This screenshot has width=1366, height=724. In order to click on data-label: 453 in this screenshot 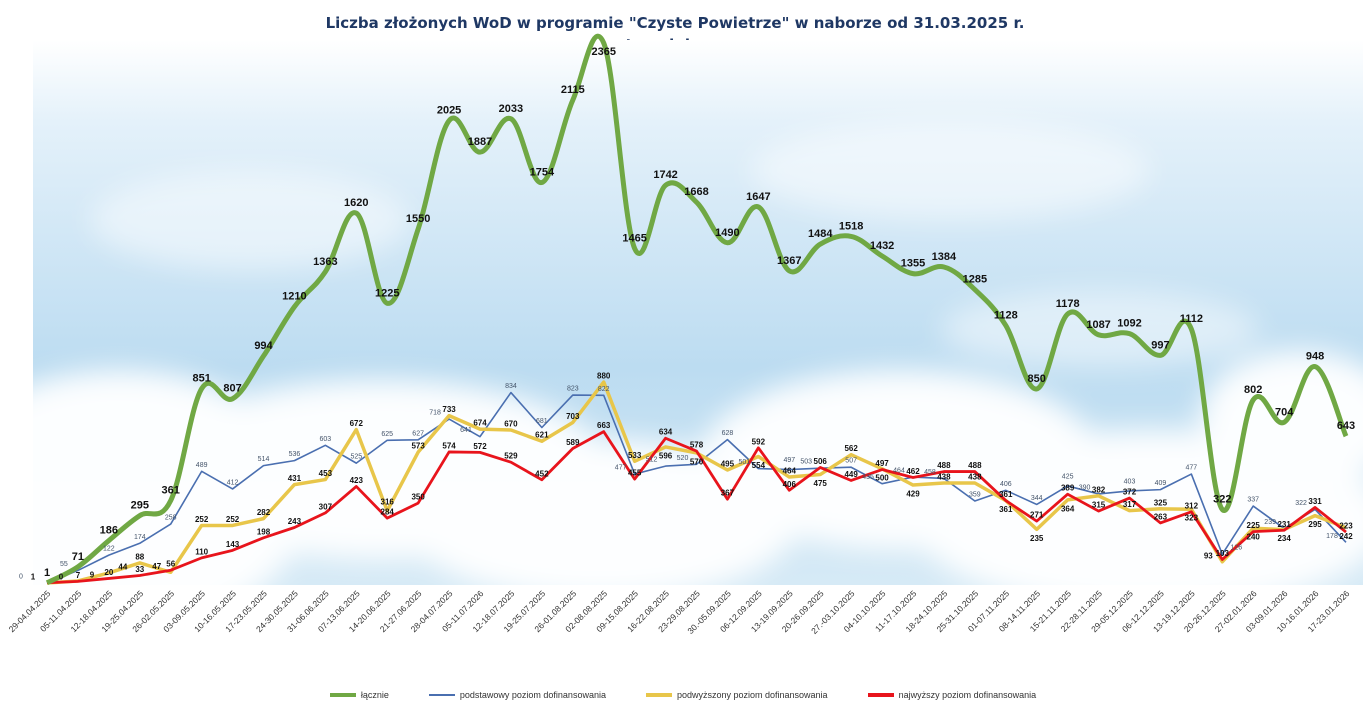, I will do `click(326, 473)`.